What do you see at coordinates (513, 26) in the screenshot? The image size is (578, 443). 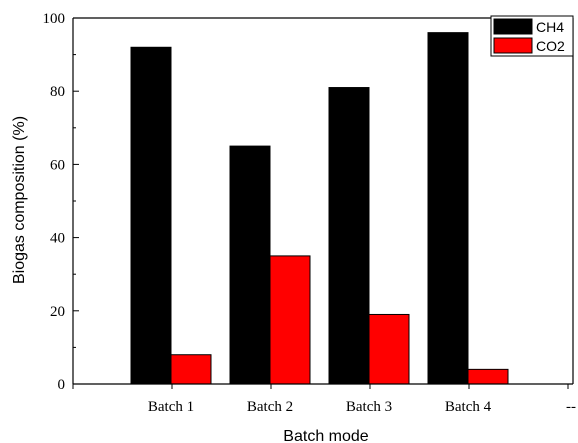 I see `legend-swatch-ch4` at bounding box center [513, 26].